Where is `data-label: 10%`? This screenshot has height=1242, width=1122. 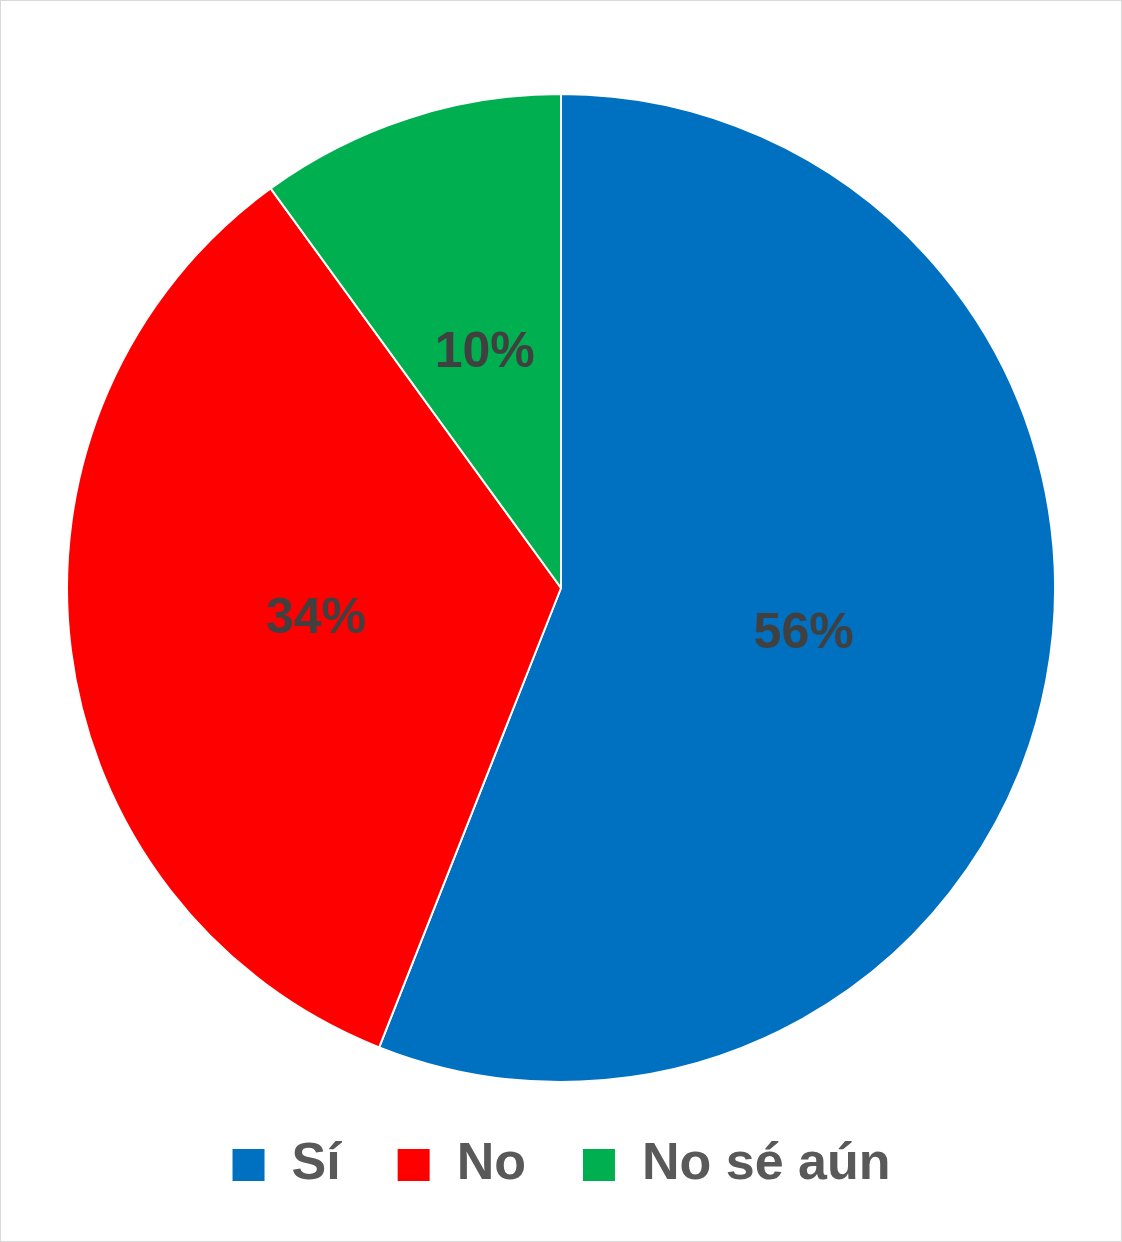 data-label: 10% is located at coordinates (484, 349).